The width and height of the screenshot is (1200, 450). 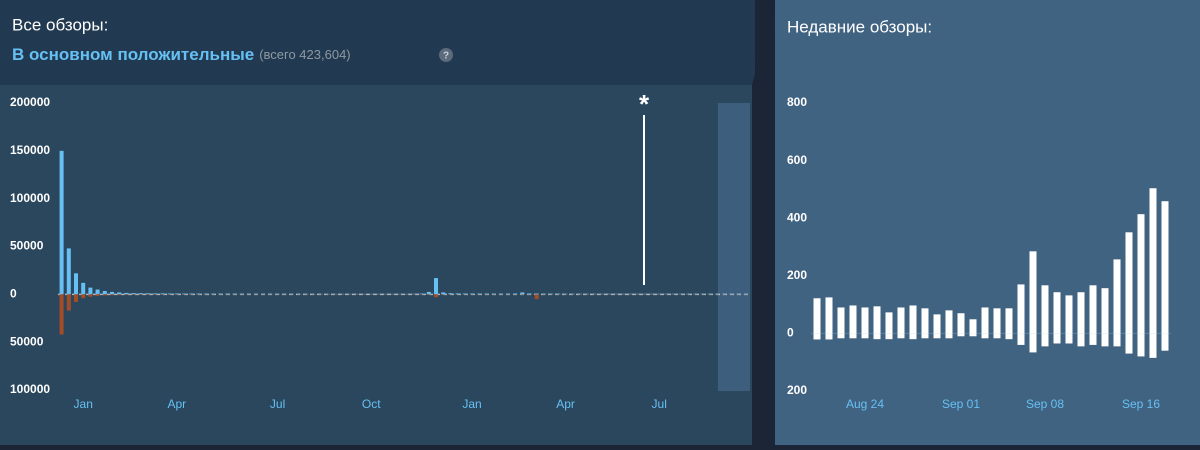 I want to click on x-tick-label: Jul, so click(x=659, y=404).